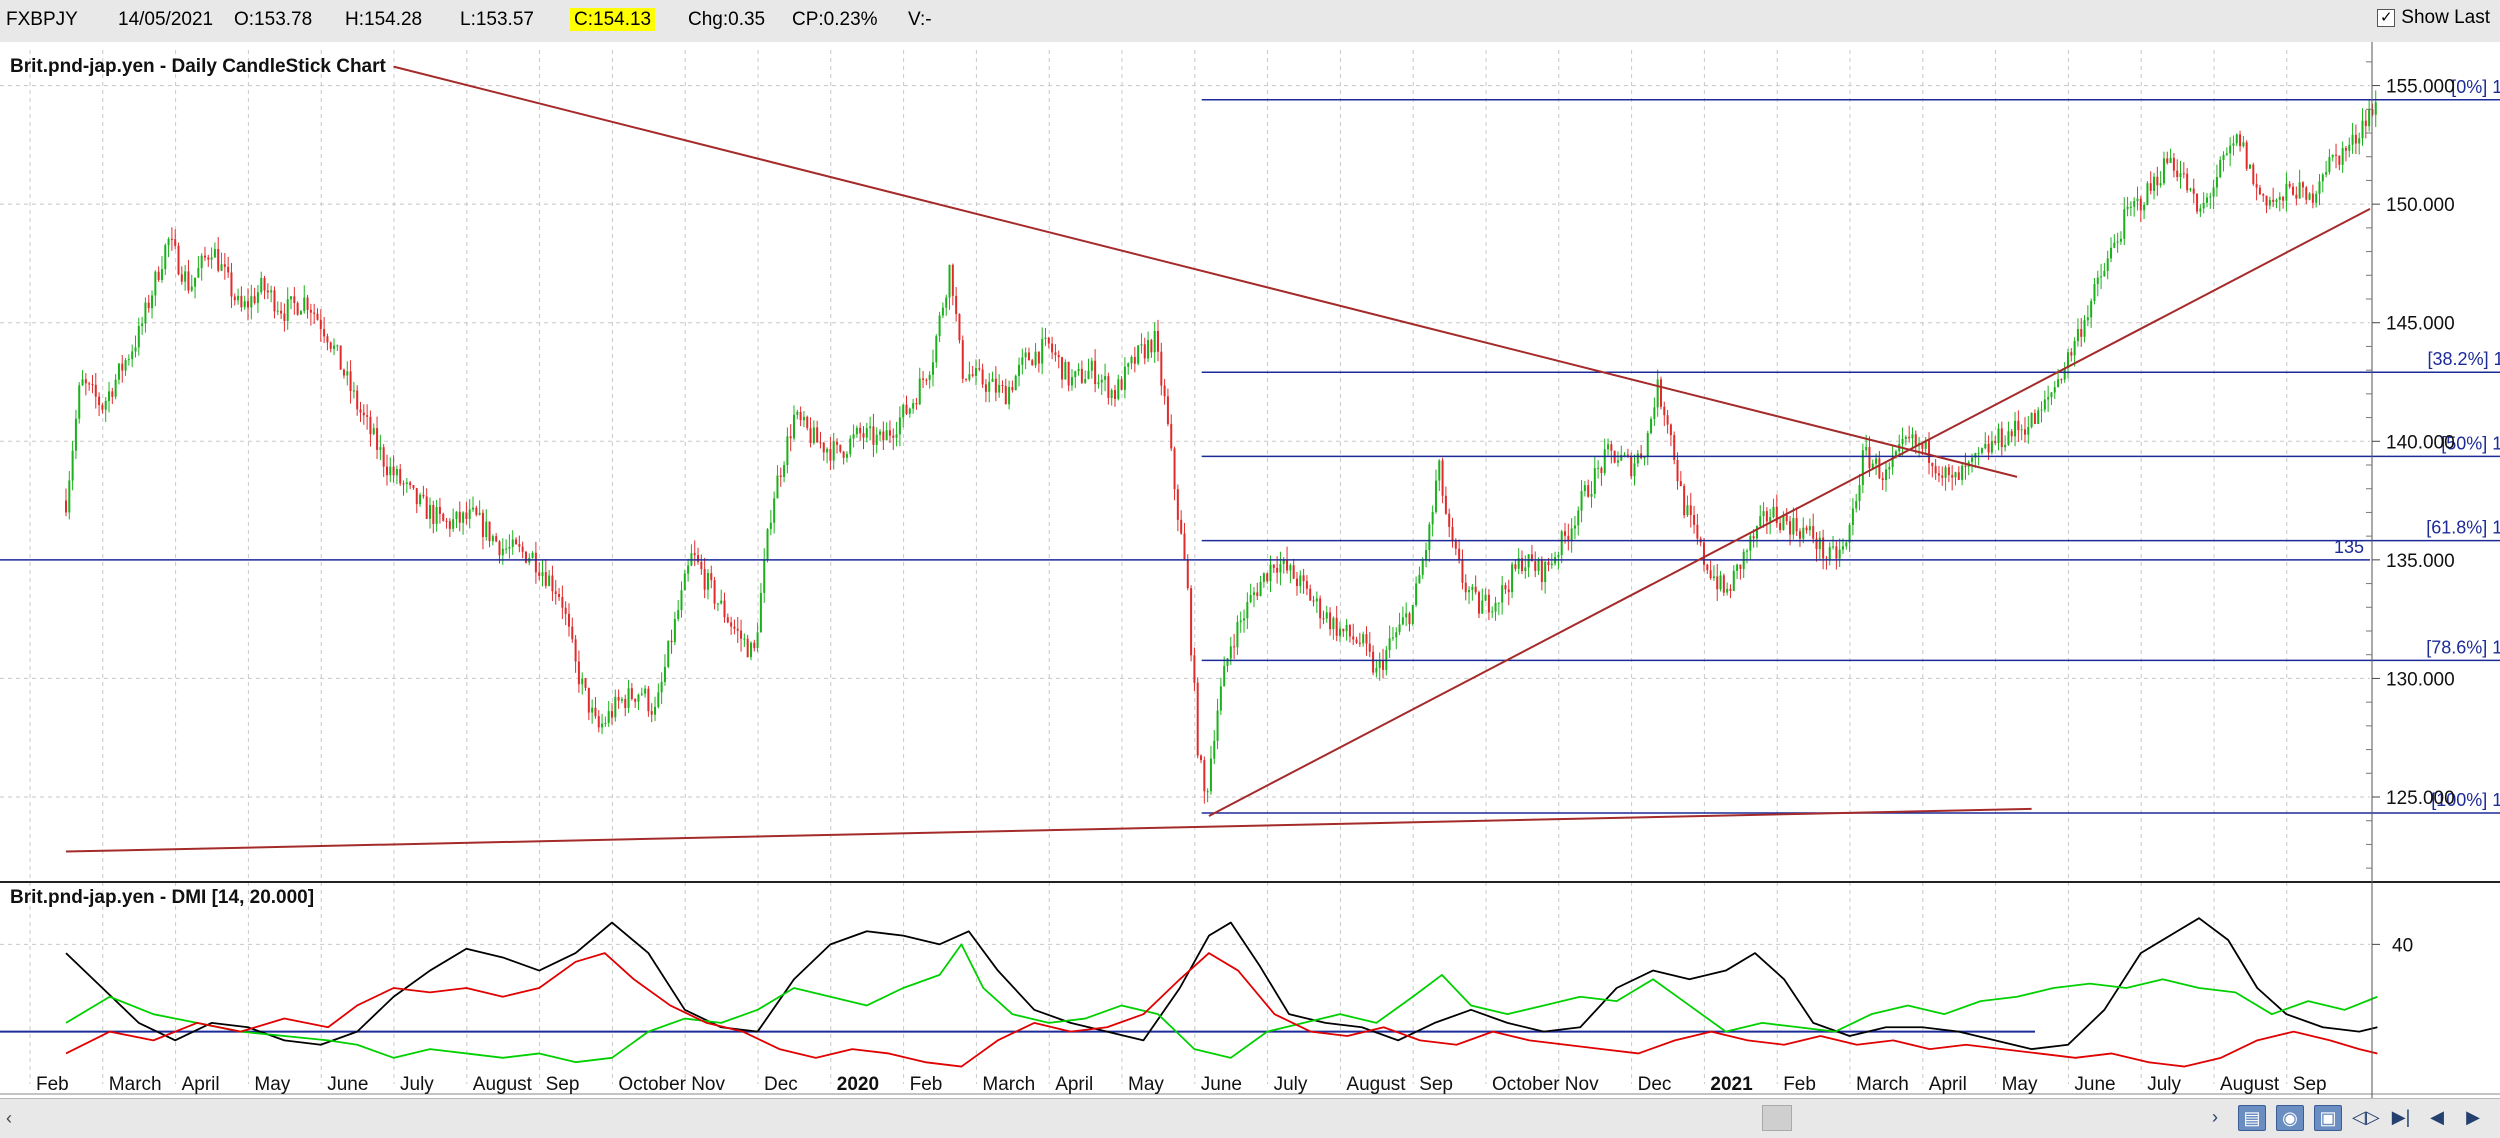  I want to click on camera-icon: ◉, so click(2290, 1118).